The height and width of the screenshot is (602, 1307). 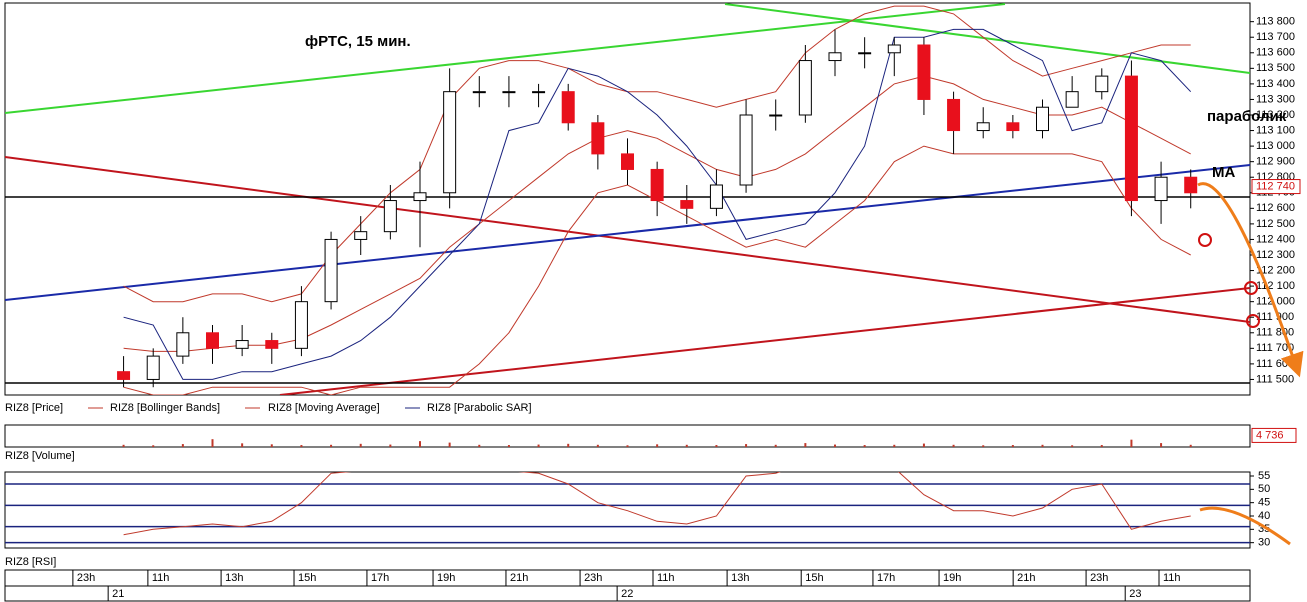 I want to click on rsi-layer, so click(x=627, y=508).